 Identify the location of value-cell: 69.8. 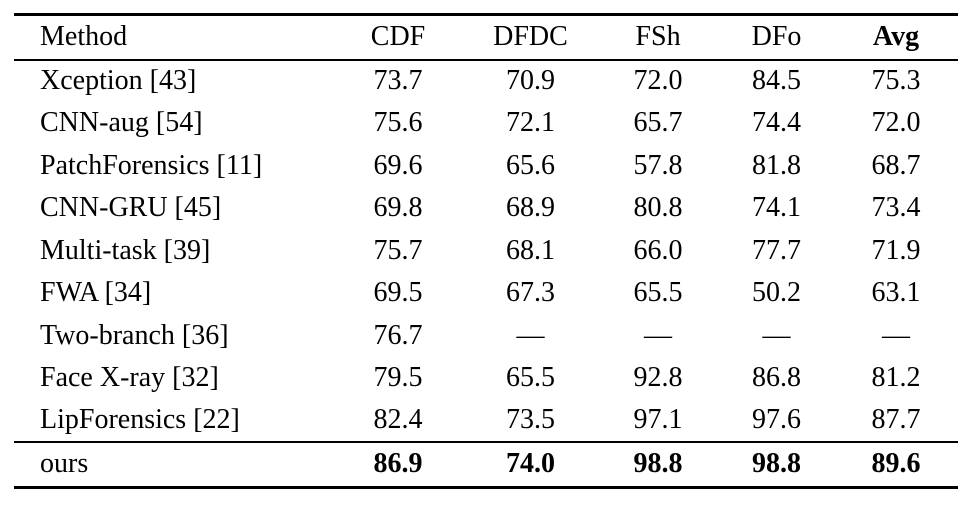
(398, 208).